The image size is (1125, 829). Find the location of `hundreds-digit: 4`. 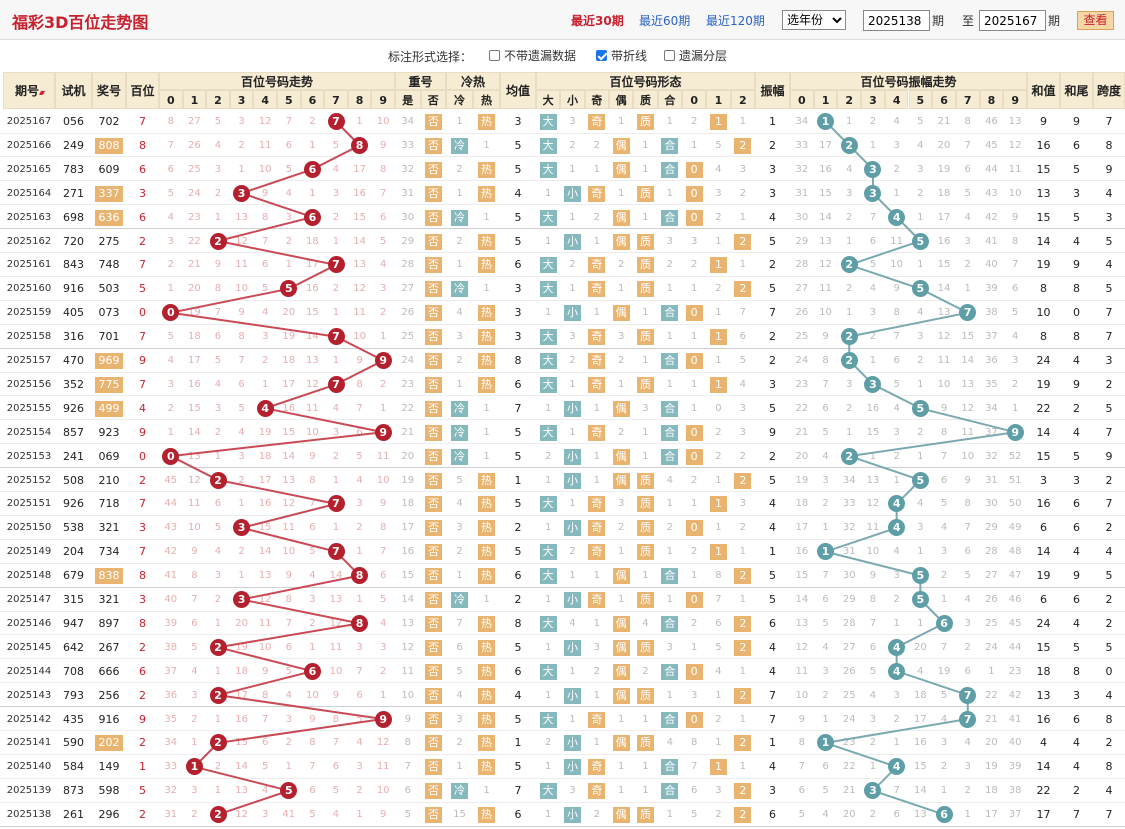

hundreds-digit: 4 is located at coordinates (142, 408).